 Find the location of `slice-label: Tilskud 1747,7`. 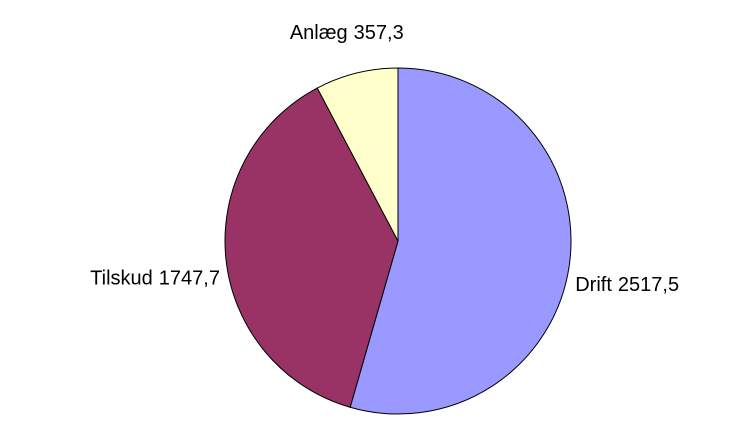

slice-label: Tilskud 1747,7 is located at coordinates (155, 279).